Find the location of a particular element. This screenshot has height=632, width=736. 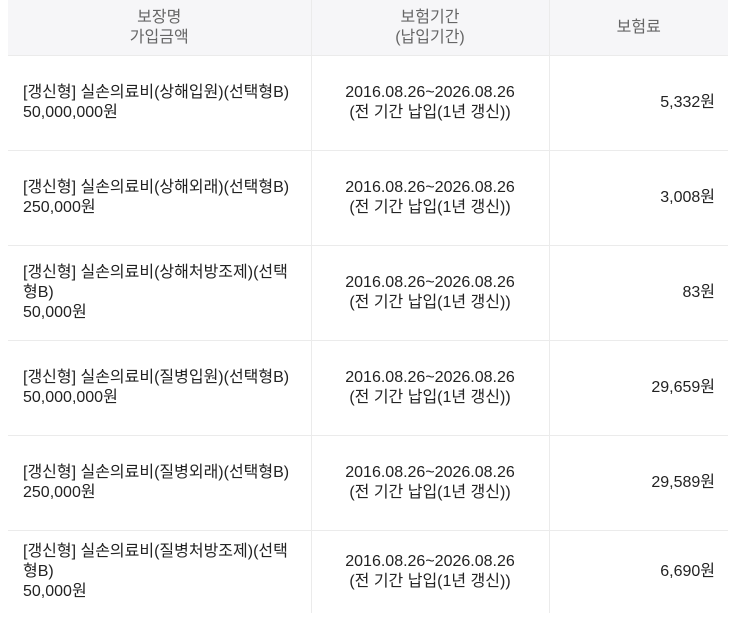

header-premium: 보험료 is located at coordinates (638, 28).